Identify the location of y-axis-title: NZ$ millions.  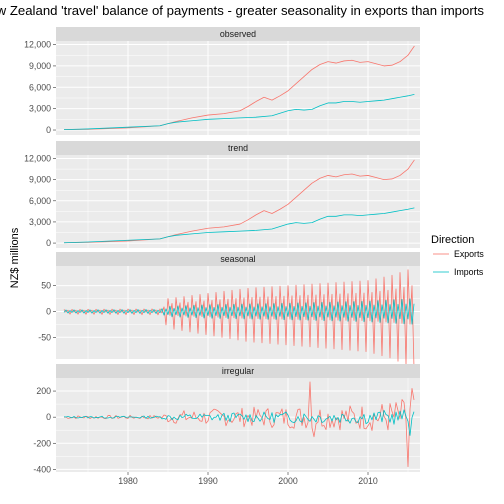
(15, 257).